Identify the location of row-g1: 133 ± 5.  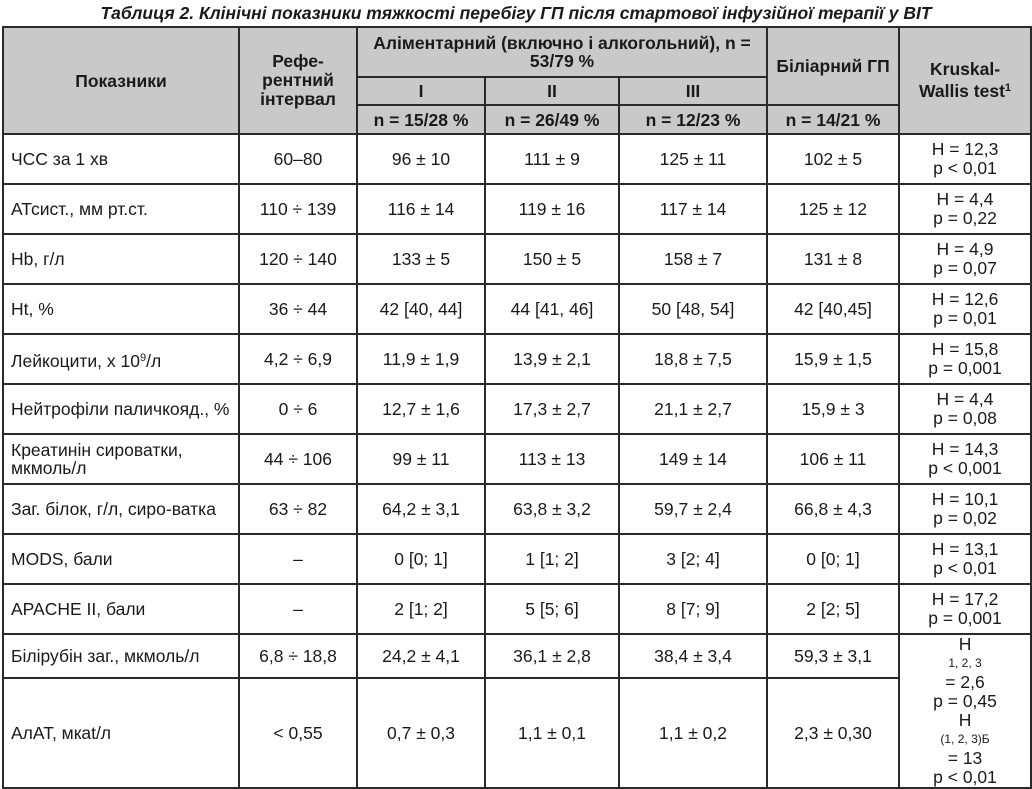
(421, 259).